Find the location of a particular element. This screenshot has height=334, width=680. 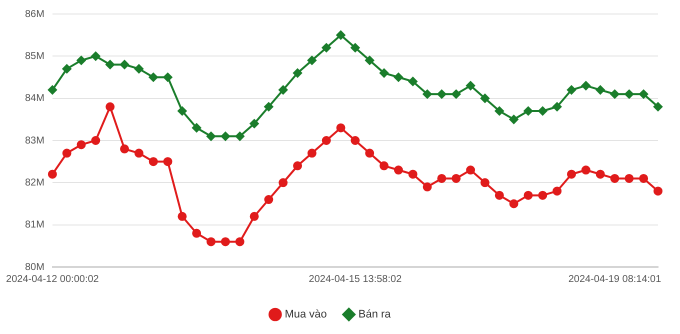

x-tick-label: 2024-04-12 00:00:02 is located at coordinates (53, 279).